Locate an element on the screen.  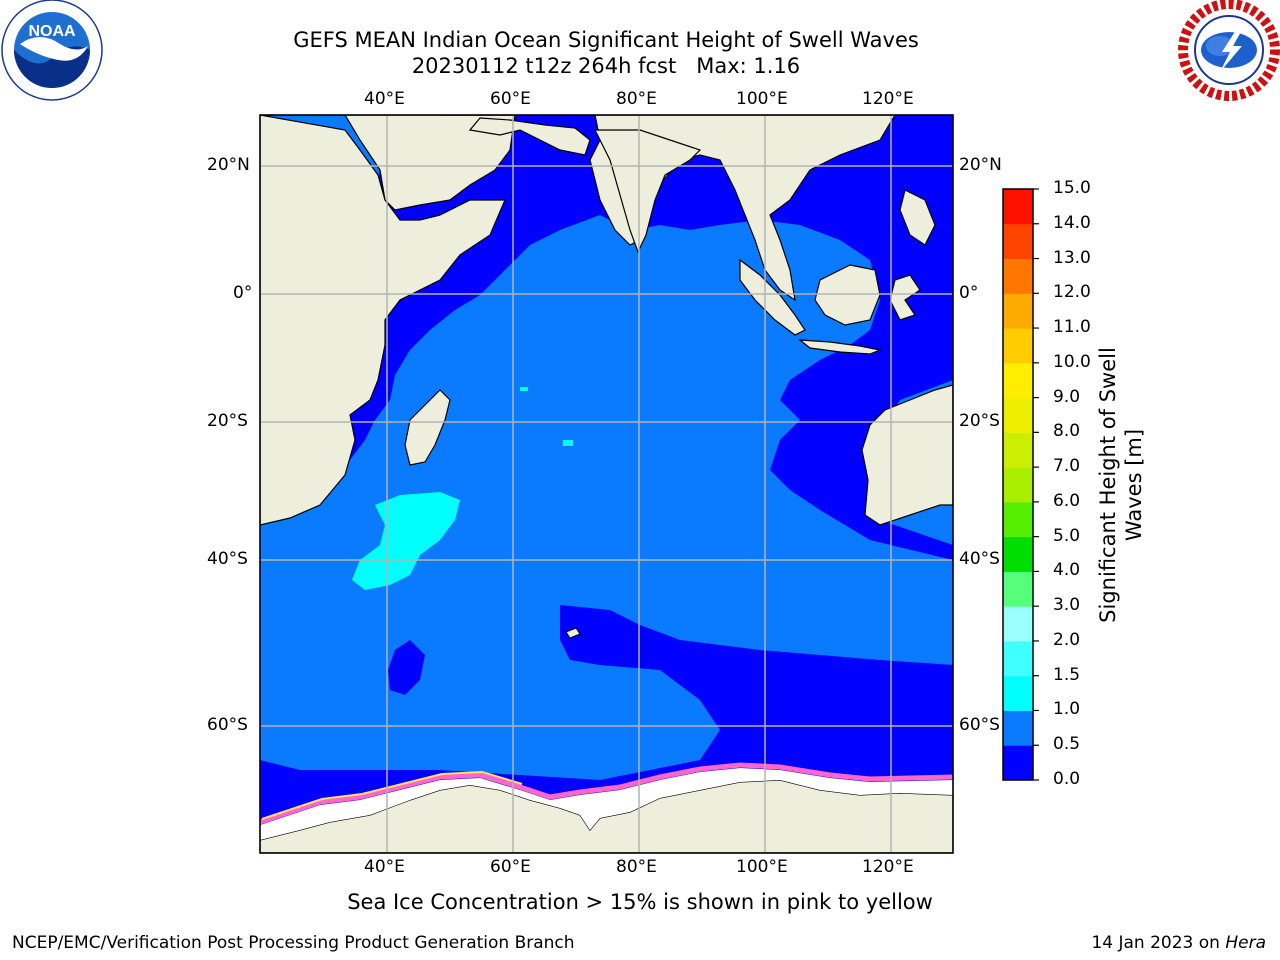
footer-date: 14 Jan 2023 on Hera is located at coordinates (1178, 943).